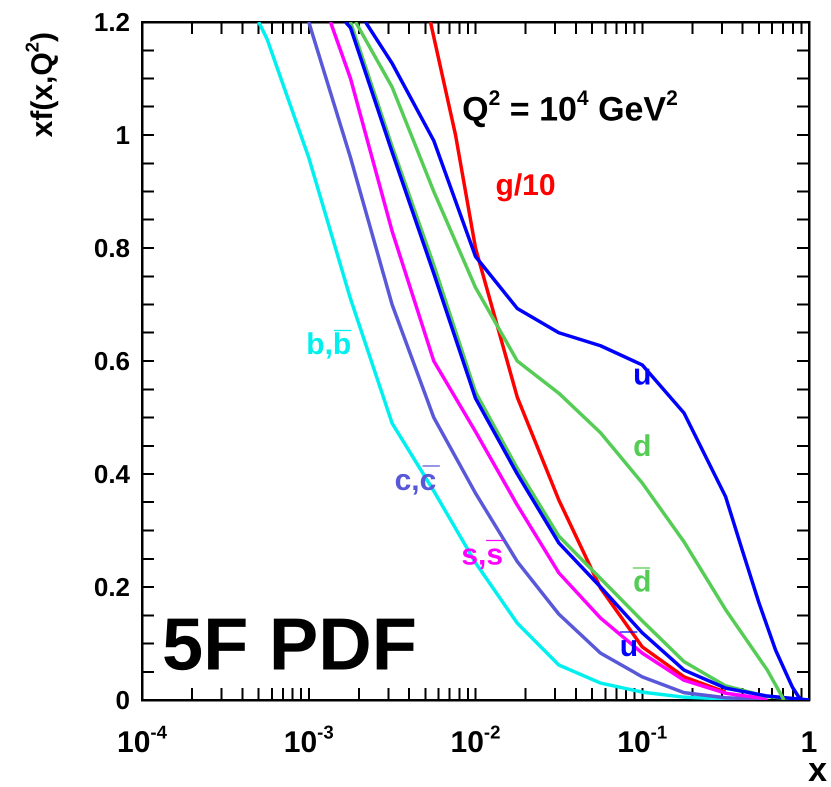 The width and height of the screenshot is (831, 787). Describe the element at coordinates (642, 582) in the screenshot. I see `series-label: d̅` at that location.